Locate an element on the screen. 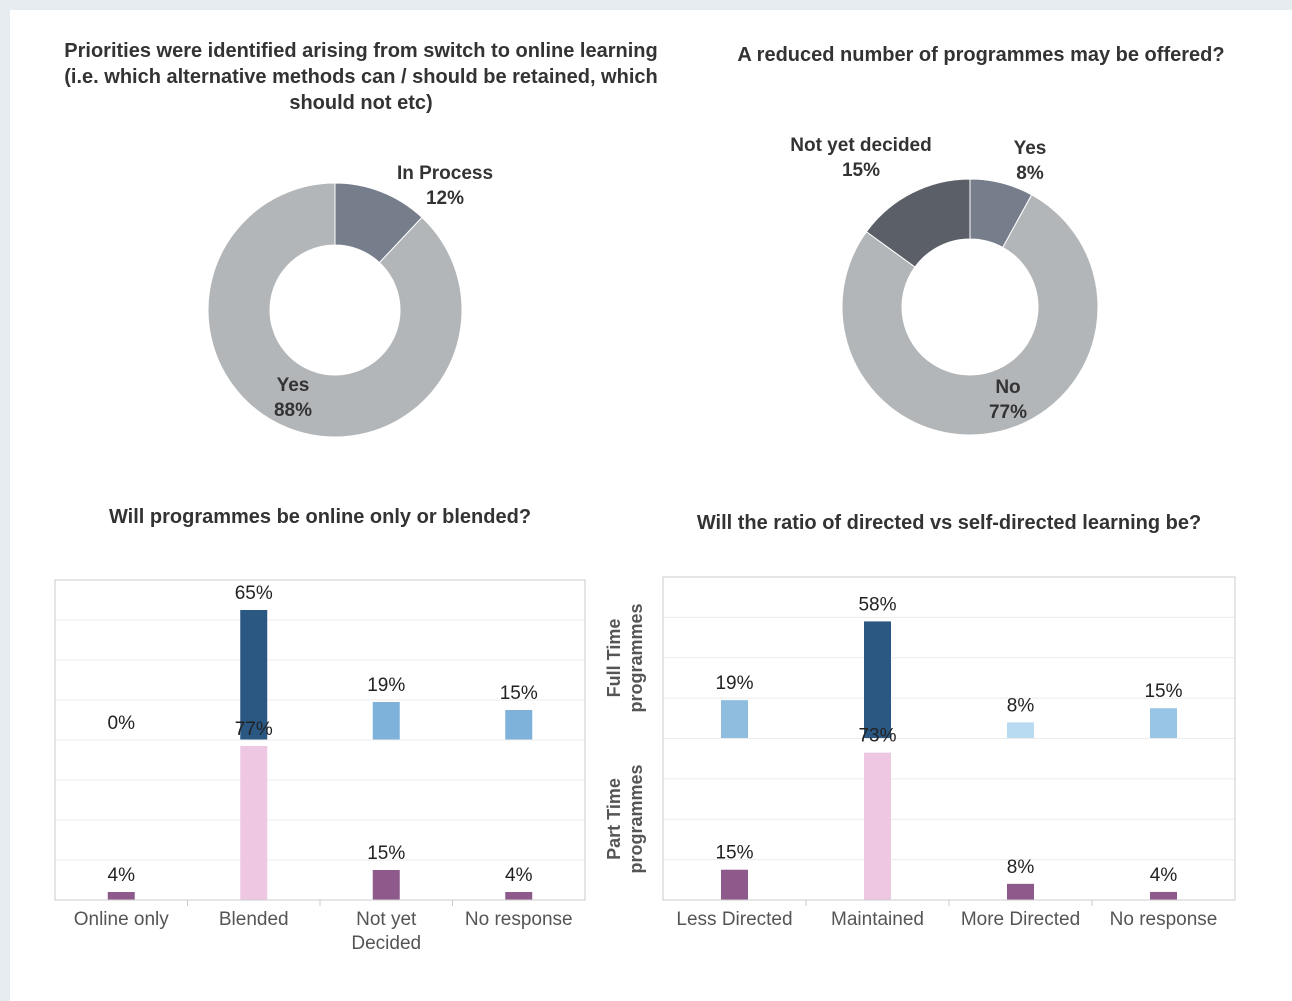  slice-label: No is located at coordinates (1007, 387).